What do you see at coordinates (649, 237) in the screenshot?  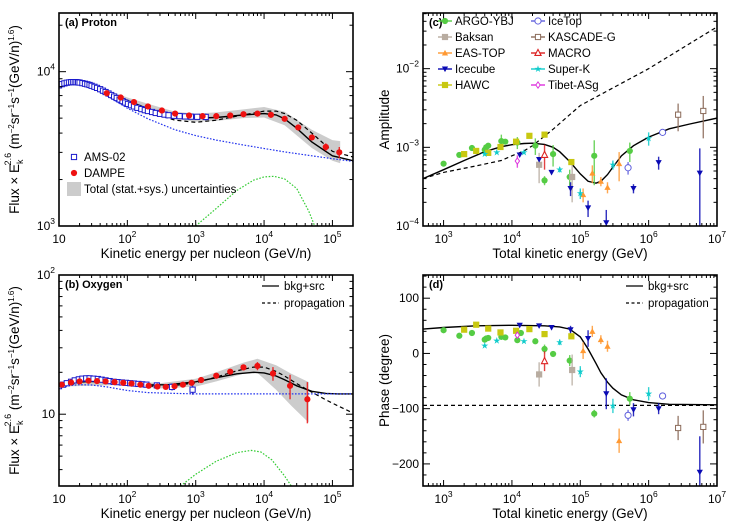 I see `x-tick-label: 10⁶` at bounding box center [649, 237].